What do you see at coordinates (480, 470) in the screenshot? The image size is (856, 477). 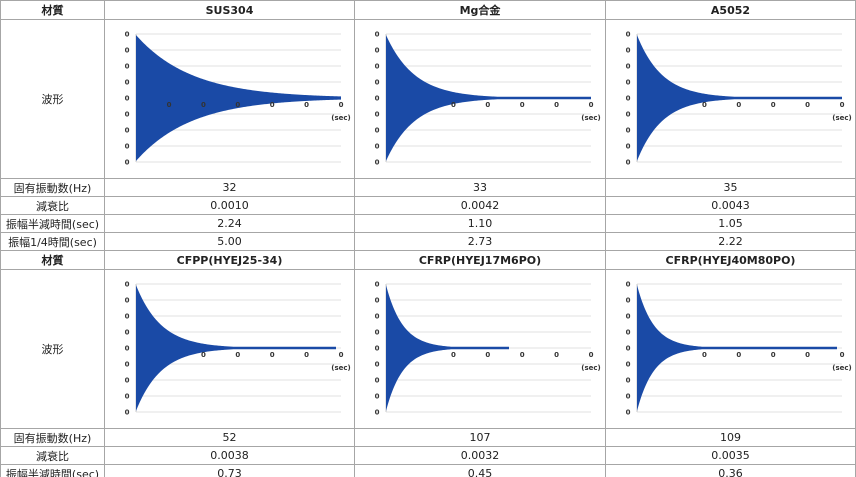 I see `data-cell: 0.45` at bounding box center [480, 470].